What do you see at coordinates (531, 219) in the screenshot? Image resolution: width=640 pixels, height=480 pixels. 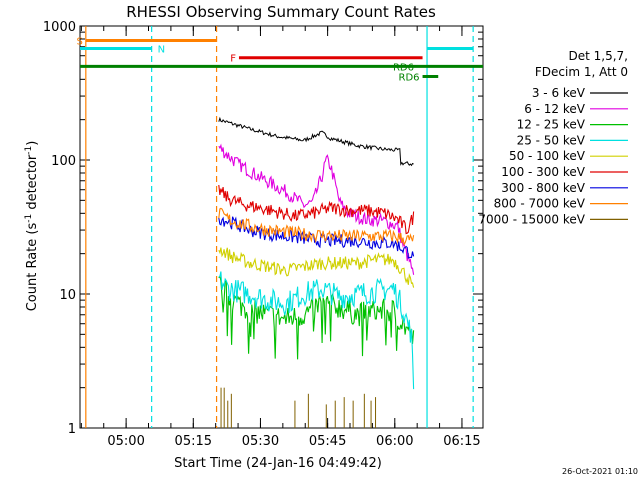 I see `legend-label: 7000 - 15000 keV` at bounding box center [531, 219].